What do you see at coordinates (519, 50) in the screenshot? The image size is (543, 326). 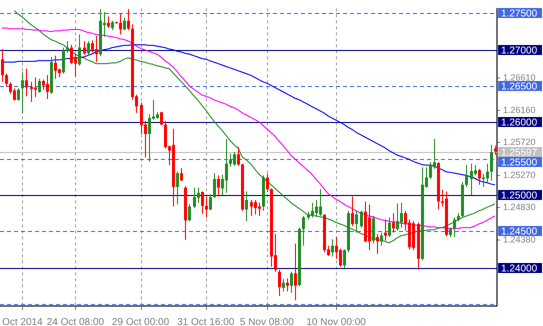 I see `ref-line-label: 1.27000` at bounding box center [519, 50].